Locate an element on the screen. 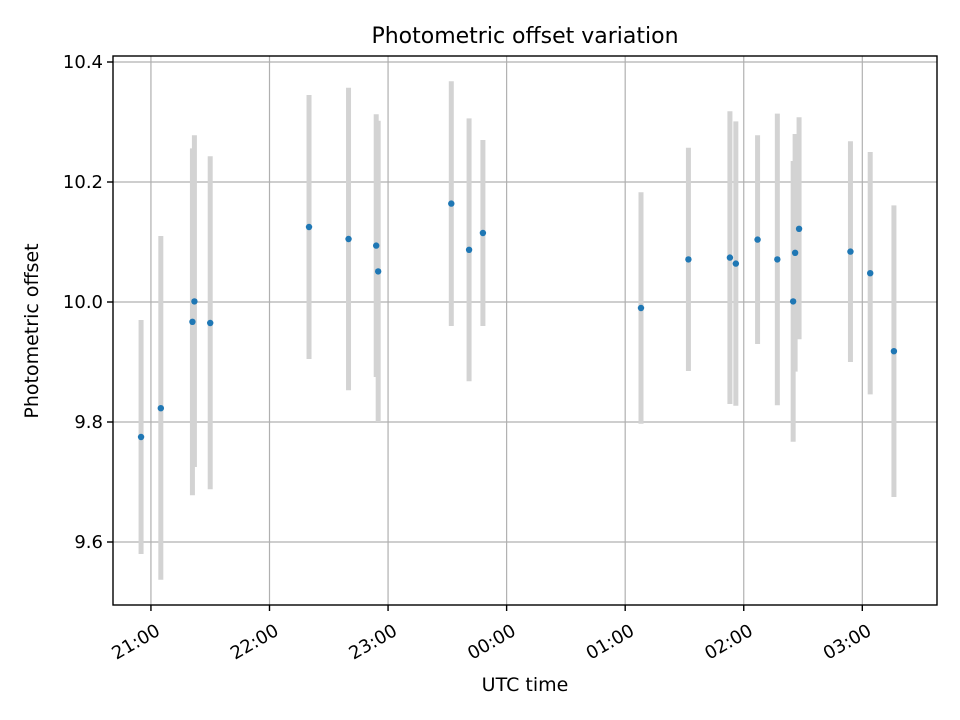 This screenshot has height=720, width=960. y-axis-label: Photometric offset is located at coordinates (32, 330).